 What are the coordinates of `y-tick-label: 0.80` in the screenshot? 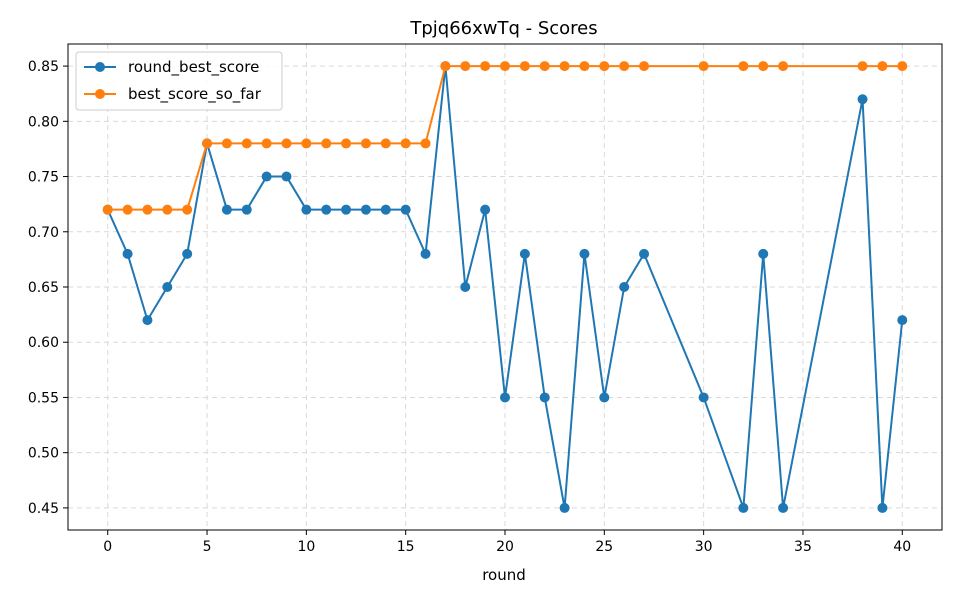 It's located at (43, 122).